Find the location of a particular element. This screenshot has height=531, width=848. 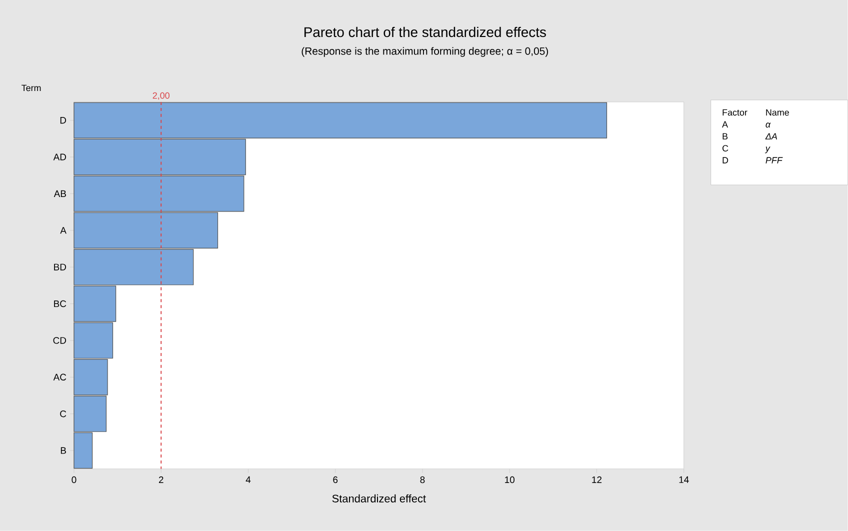

y-tick-label: D is located at coordinates (63, 120).